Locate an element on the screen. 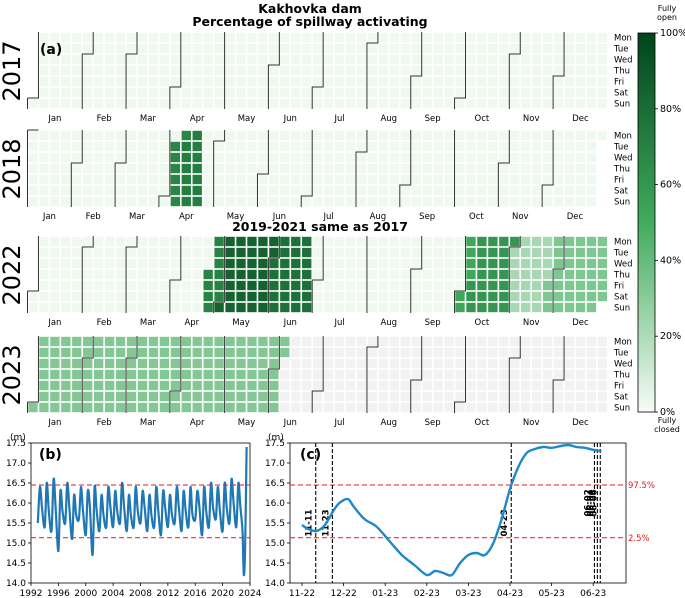 The image size is (685, 598). month-label: Nov is located at coordinates (531, 119).